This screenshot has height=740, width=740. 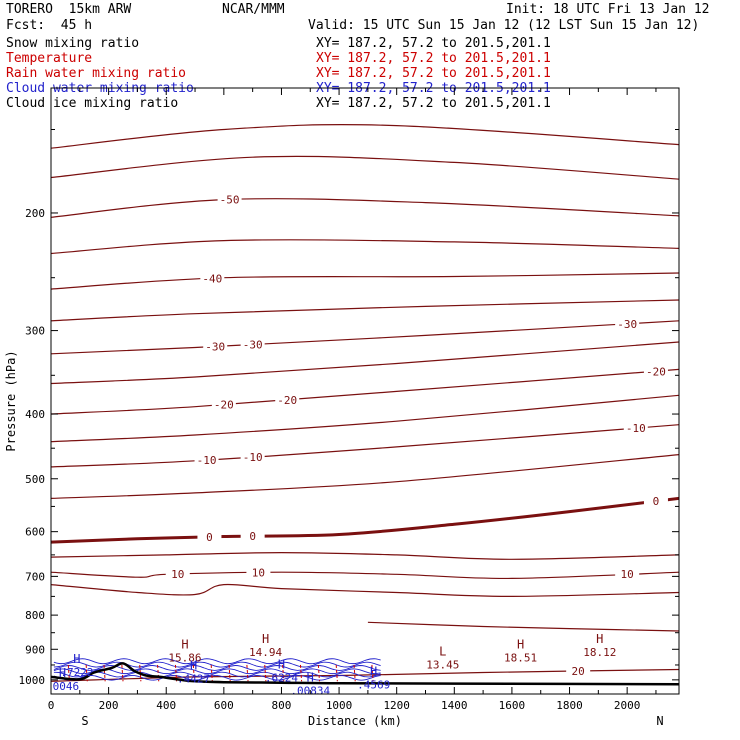 What do you see at coordinates (35, 213) in the screenshot?
I see `y-tick-label: 200` at bounding box center [35, 213].